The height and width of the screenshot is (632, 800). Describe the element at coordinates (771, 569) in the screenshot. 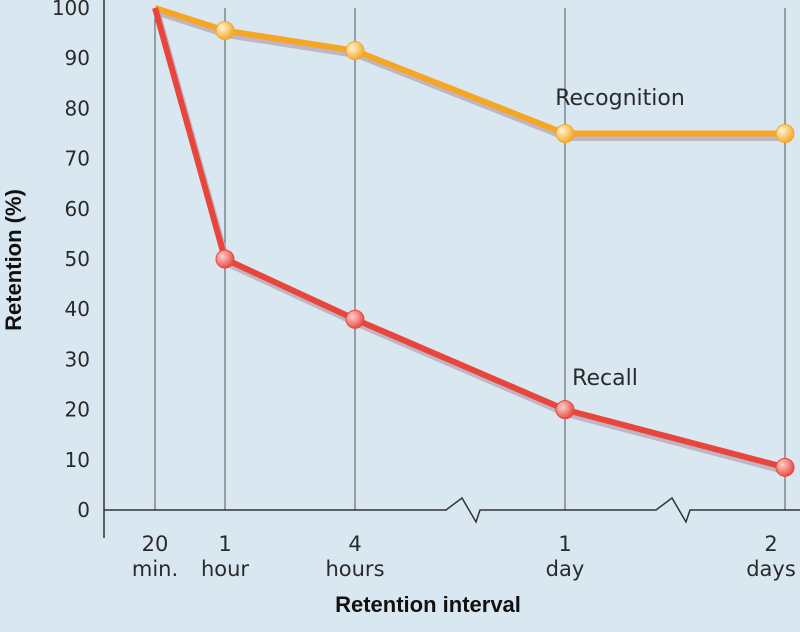

I see `x-tick-4-line2: days` at that location.